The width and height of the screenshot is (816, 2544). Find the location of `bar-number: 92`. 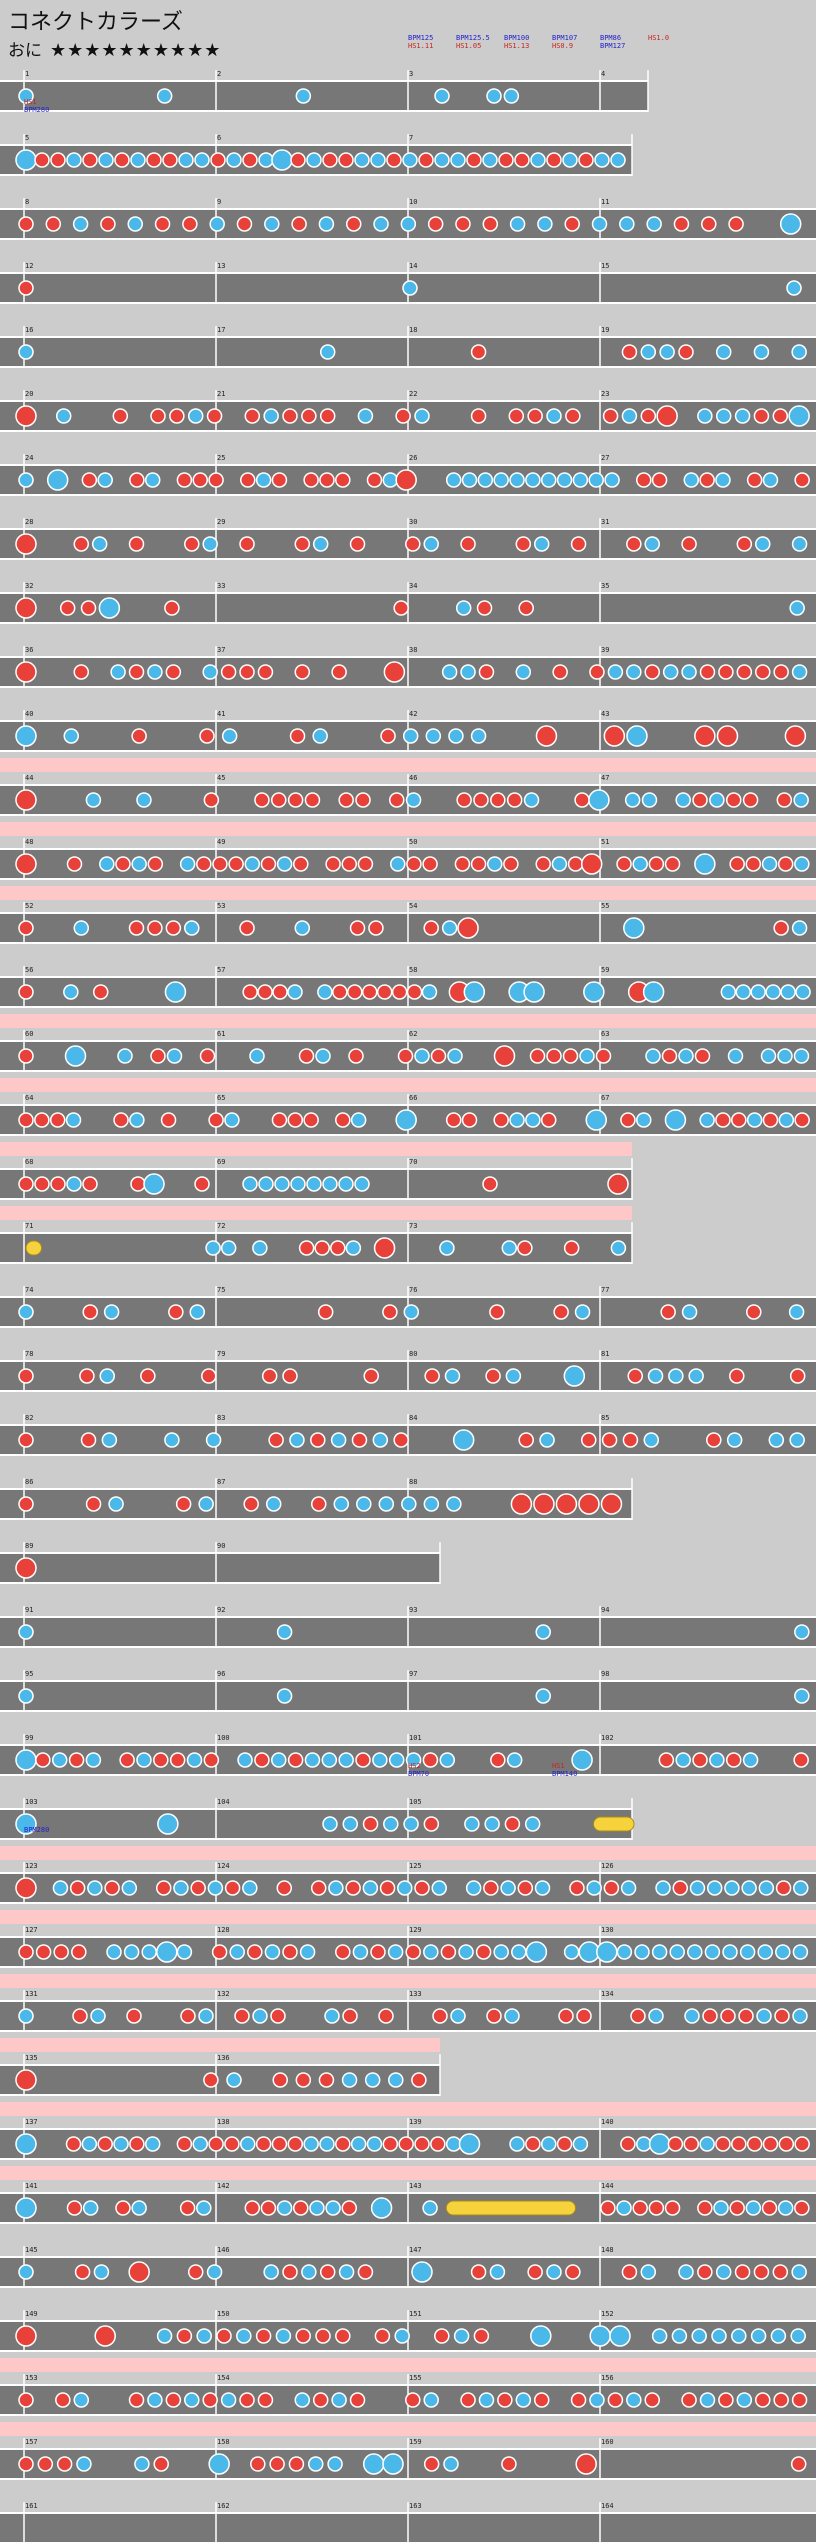

bar-number: 92 is located at coordinates (221, 1610).